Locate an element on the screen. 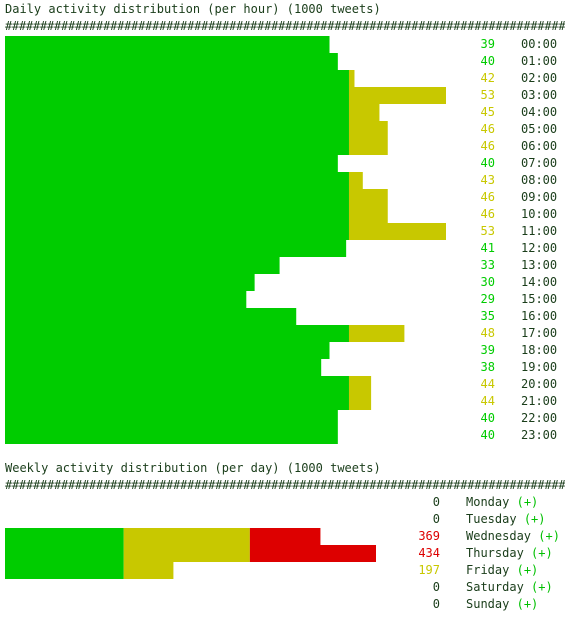  weekly-day-name: Saturday is located at coordinates (495, 586).